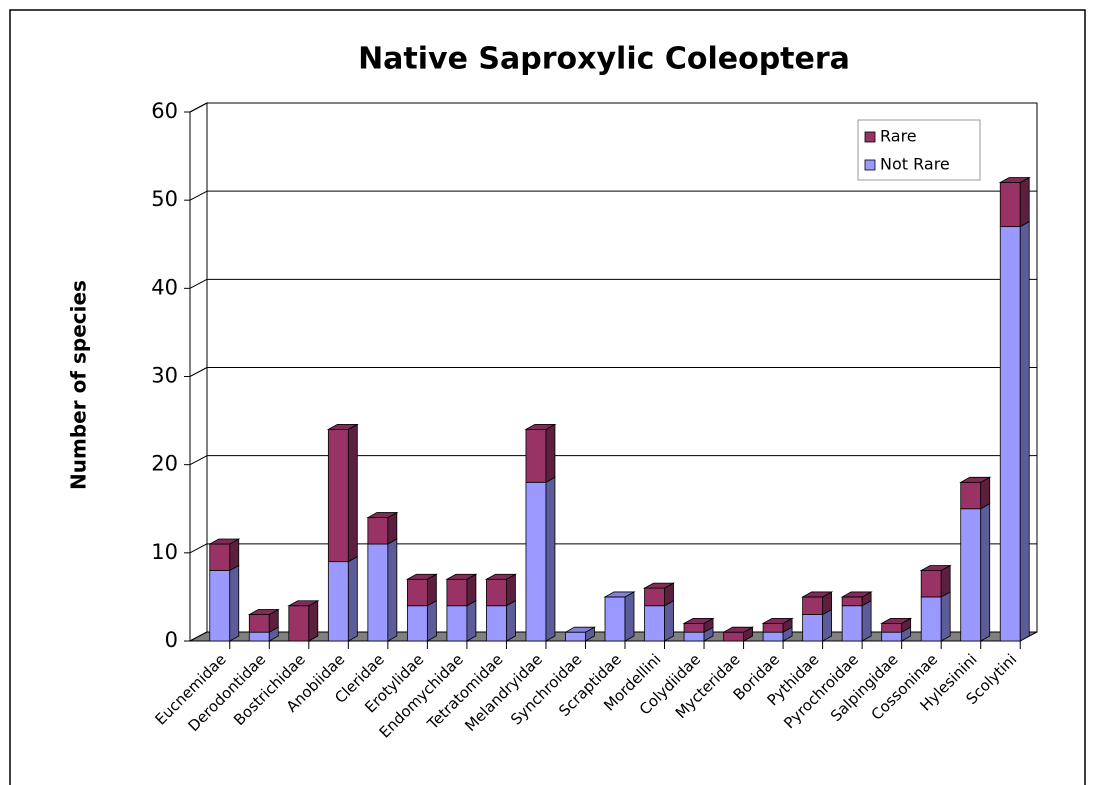  Describe the element at coordinates (915, 164) in the screenshot. I see `legend-label: Not Rare` at that location.